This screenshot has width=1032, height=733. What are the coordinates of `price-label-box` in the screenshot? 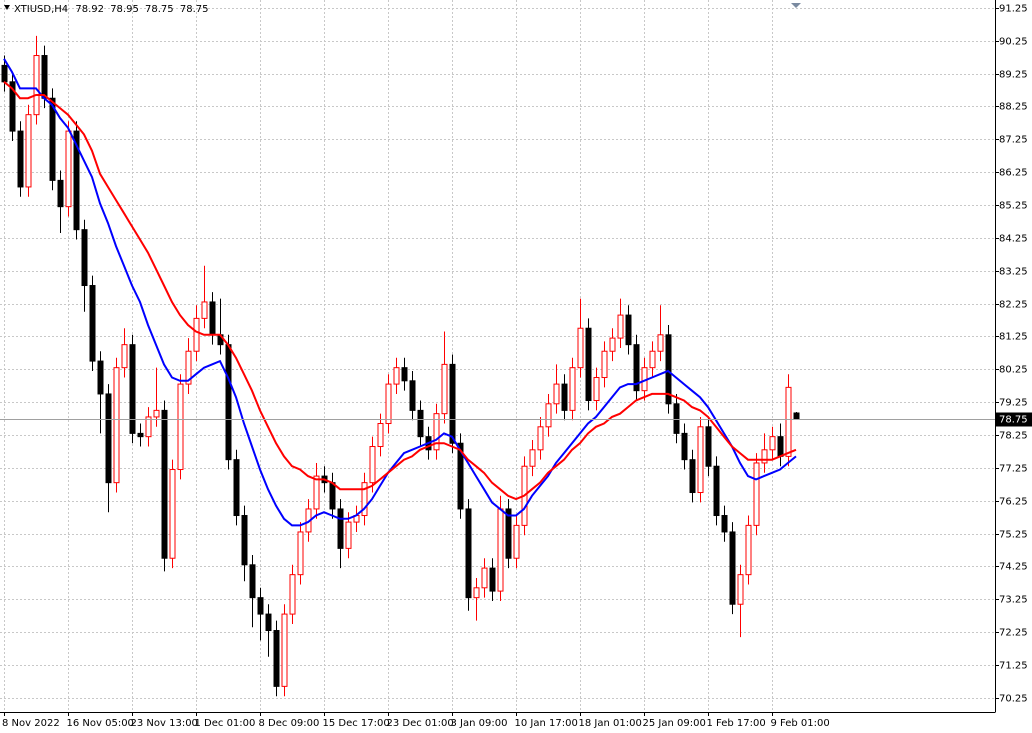 It's located at (1014, 419).